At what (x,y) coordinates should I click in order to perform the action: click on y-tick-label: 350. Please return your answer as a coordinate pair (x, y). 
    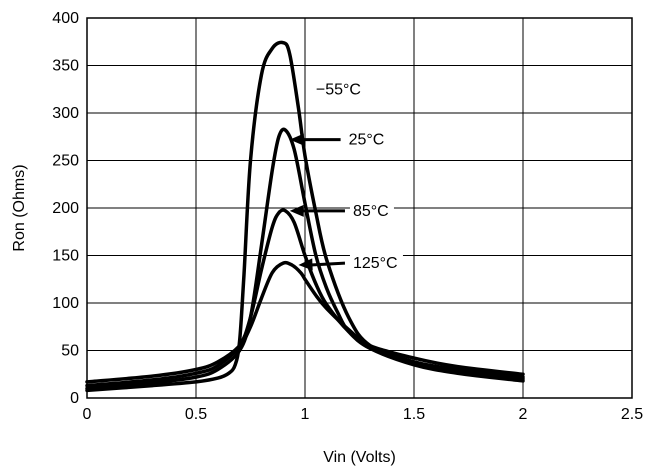
    Looking at the image, I should click on (65, 66).